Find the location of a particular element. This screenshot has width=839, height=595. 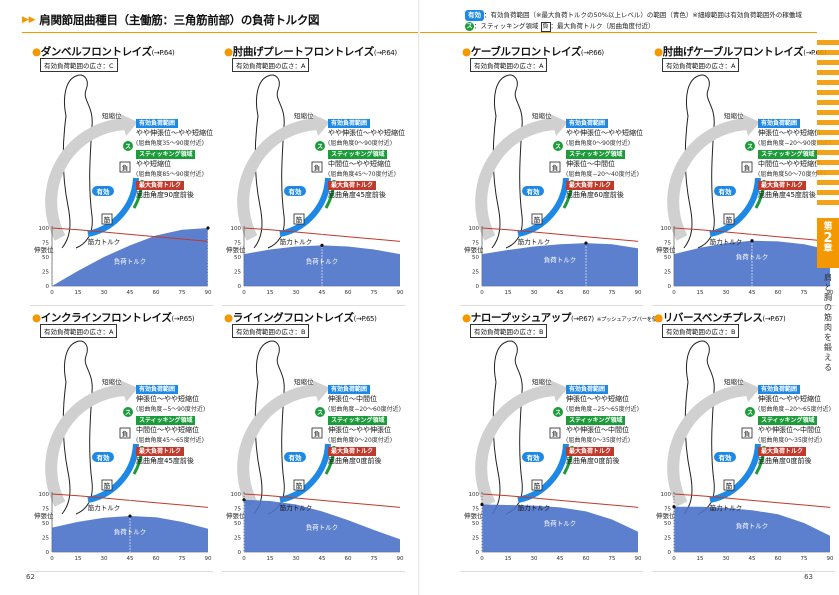

header-rule is located at coordinates (220, 32).